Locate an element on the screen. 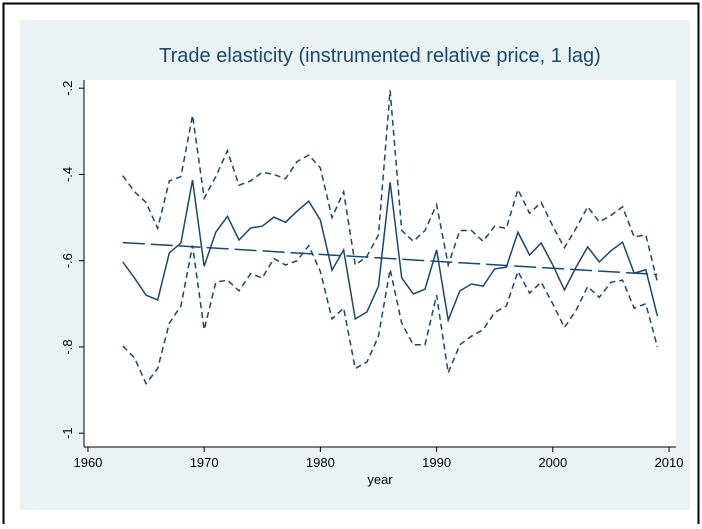 The image size is (702, 529). x-tick-label: 2000 is located at coordinates (552, 462).